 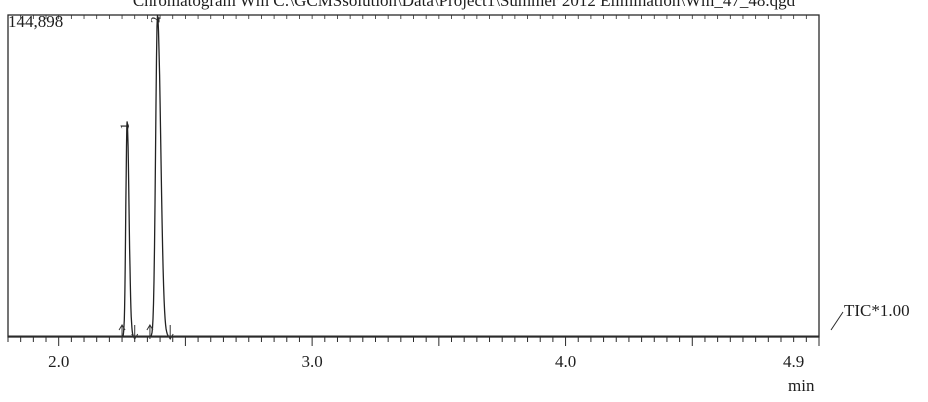 I want to click on x-tick-label: 2.0, so click(x=58, y=361).